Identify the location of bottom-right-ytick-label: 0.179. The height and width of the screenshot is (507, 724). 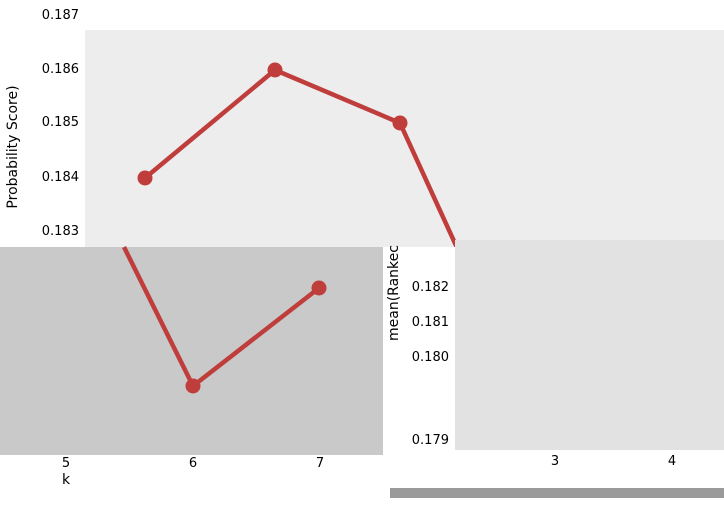
(430, 440).